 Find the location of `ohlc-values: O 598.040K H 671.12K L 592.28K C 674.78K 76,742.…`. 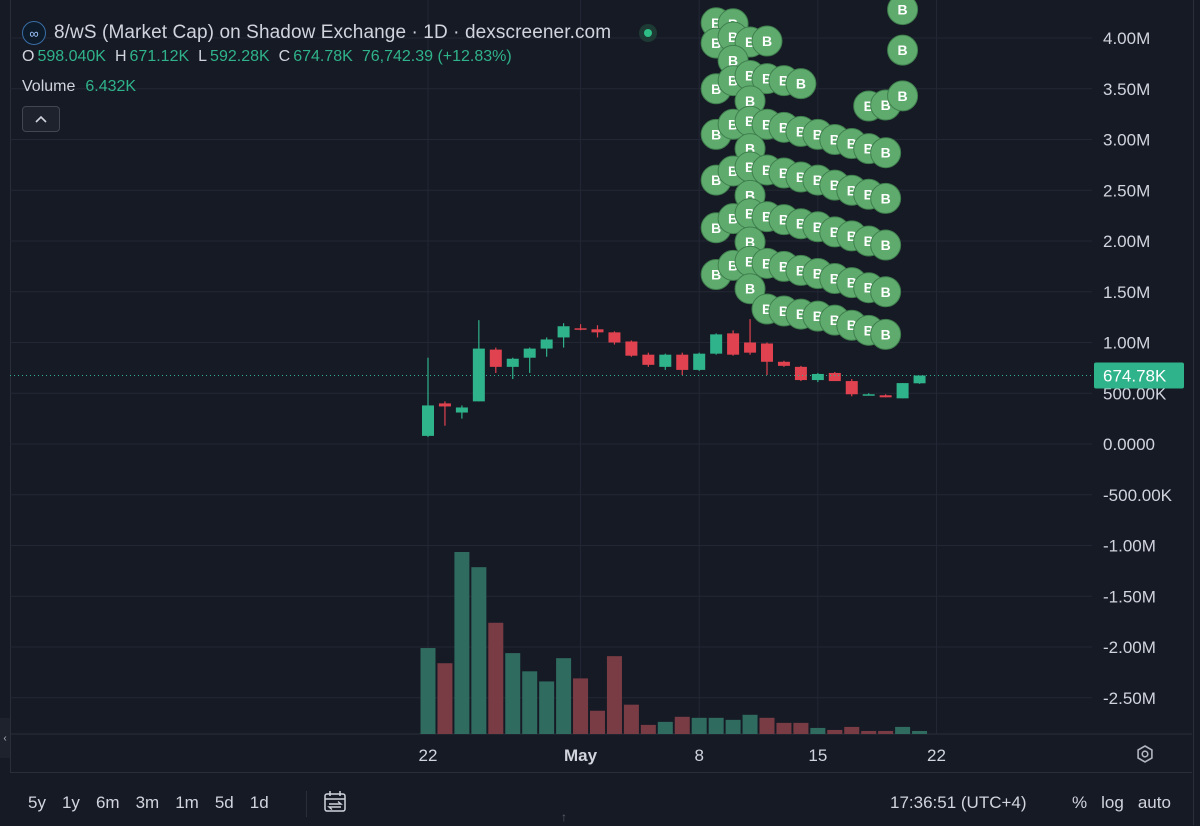

ohlc-values: O 598.040K H 671.12K L 592.28K C 674.78K 76,742.… is located at coordinates (339, 60).